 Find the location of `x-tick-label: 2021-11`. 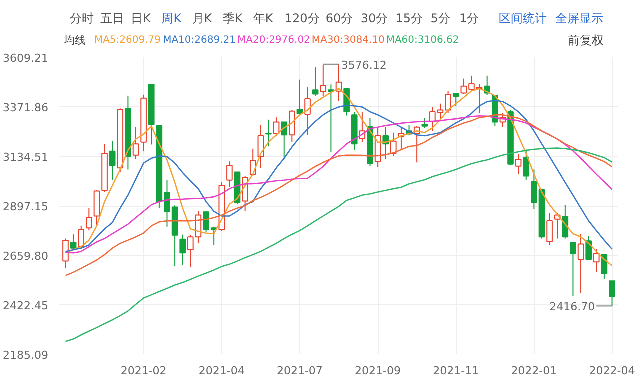

x-tick-label: 2021-11 is located at coordinates (456, 371).